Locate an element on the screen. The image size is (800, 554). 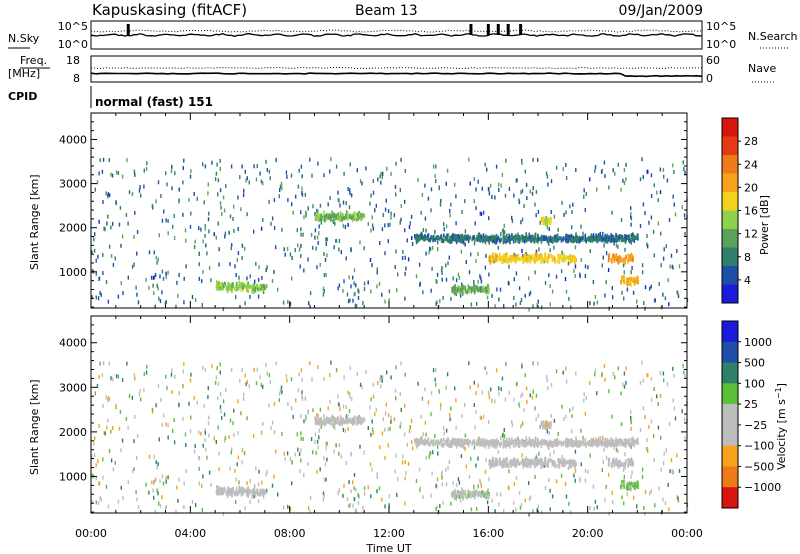
colorbar-tick-label: 8 is located at coordinates (747, 257).